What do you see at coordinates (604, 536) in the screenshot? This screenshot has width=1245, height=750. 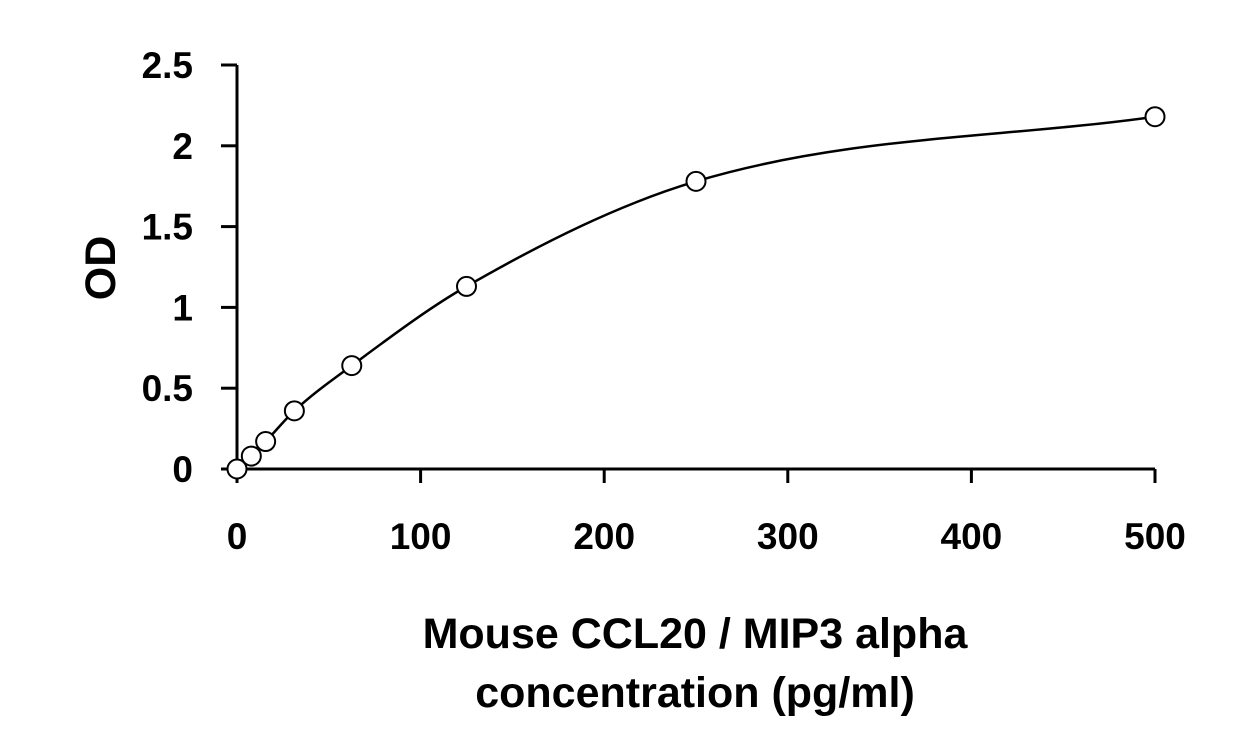 I see `x-tick-label: 200` at bounding box center [604, 536].